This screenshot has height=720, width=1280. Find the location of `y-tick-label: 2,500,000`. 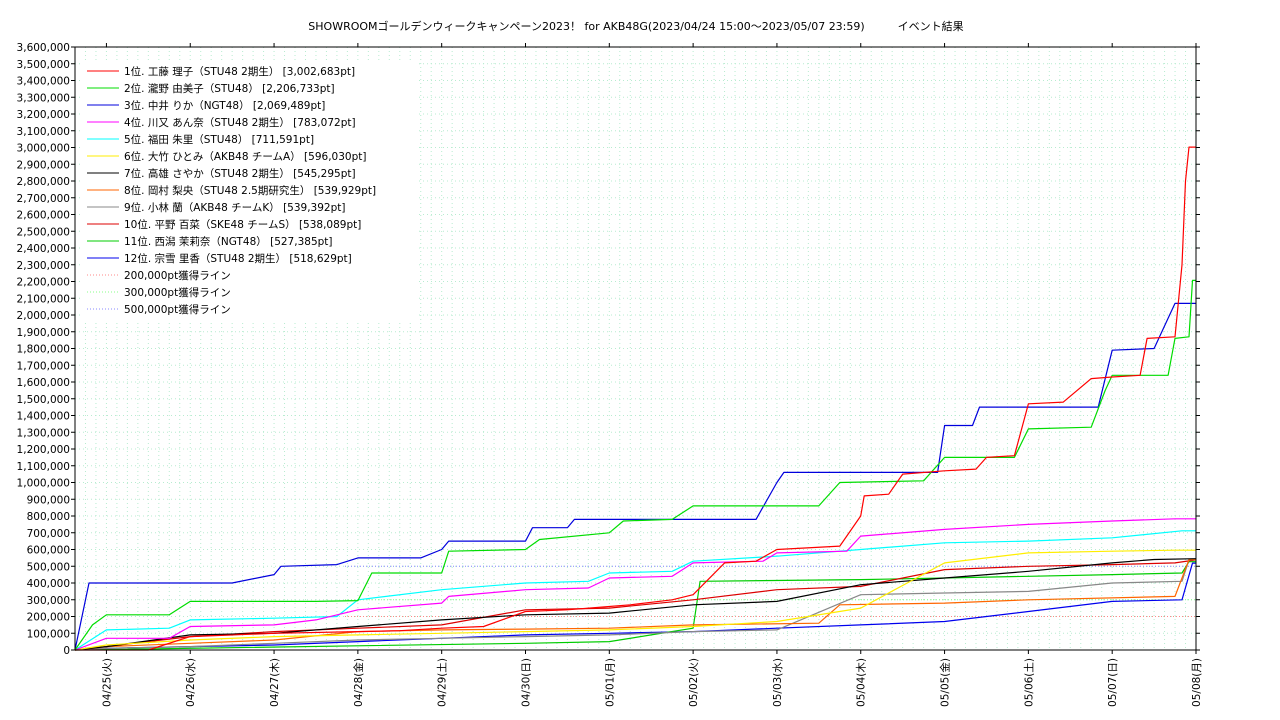

y-tick-label: 2,500,000 is located at coordinates (43, 232).